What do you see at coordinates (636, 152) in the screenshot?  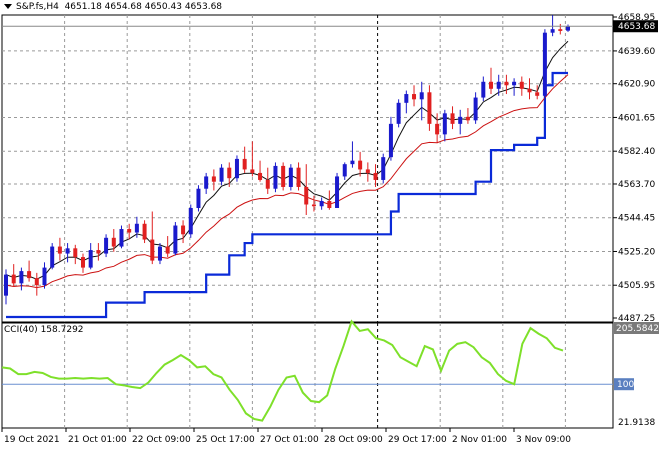 I see `price-axis-label: 4582.40` at bounding box center [636, 152].